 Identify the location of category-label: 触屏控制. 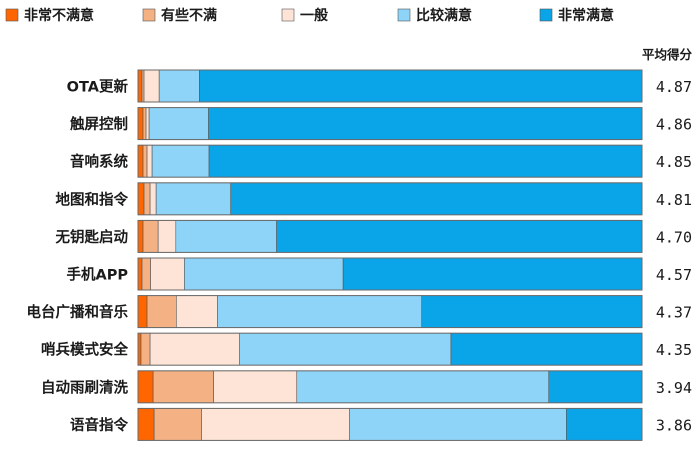
(99, 124).